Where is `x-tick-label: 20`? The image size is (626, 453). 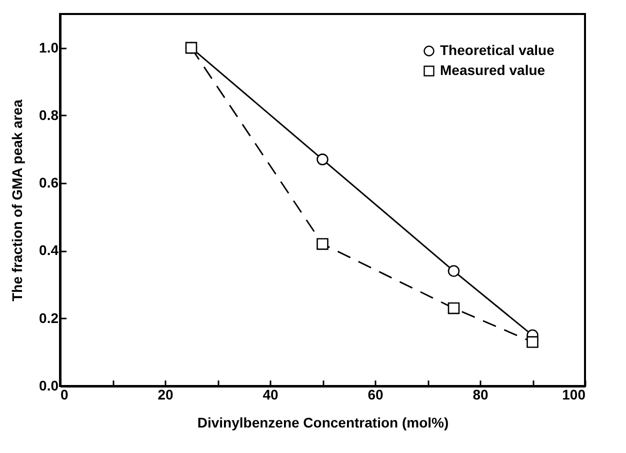
x-tick-label: 20 is located at coordinates (166, 394).